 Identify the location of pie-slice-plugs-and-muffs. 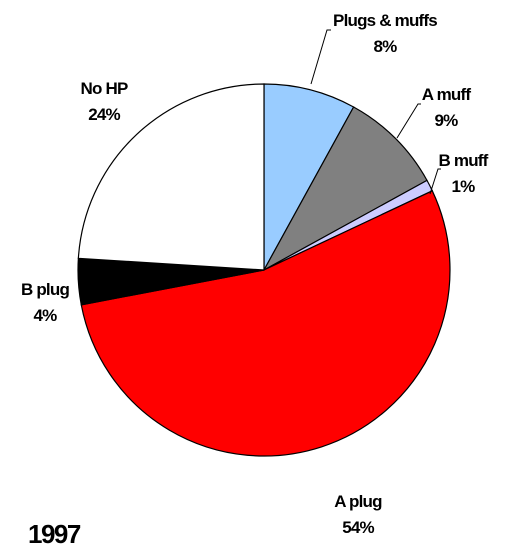
(309, 177).